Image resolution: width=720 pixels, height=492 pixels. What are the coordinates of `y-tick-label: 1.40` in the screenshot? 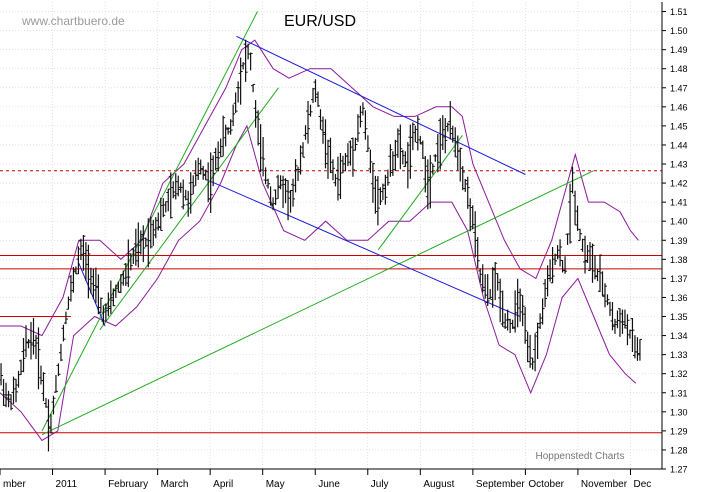 It's located at (679, 222).